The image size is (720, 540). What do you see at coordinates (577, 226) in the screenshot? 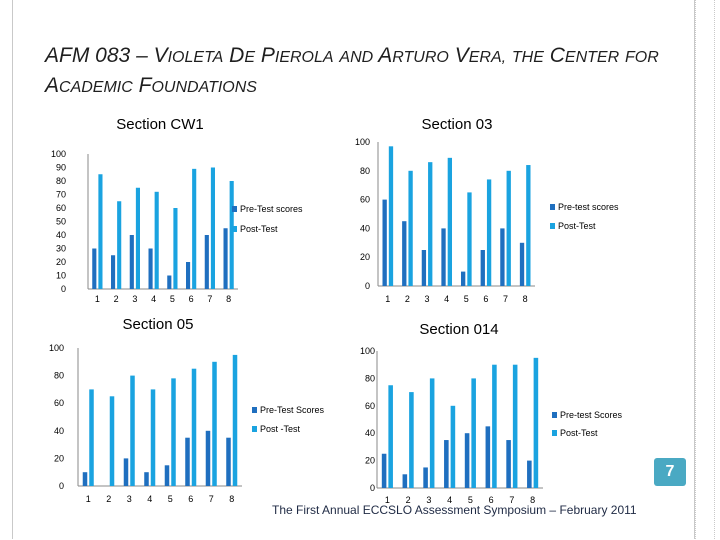
I see `legend-label: Post-Test` at bounding box center [577, 226].